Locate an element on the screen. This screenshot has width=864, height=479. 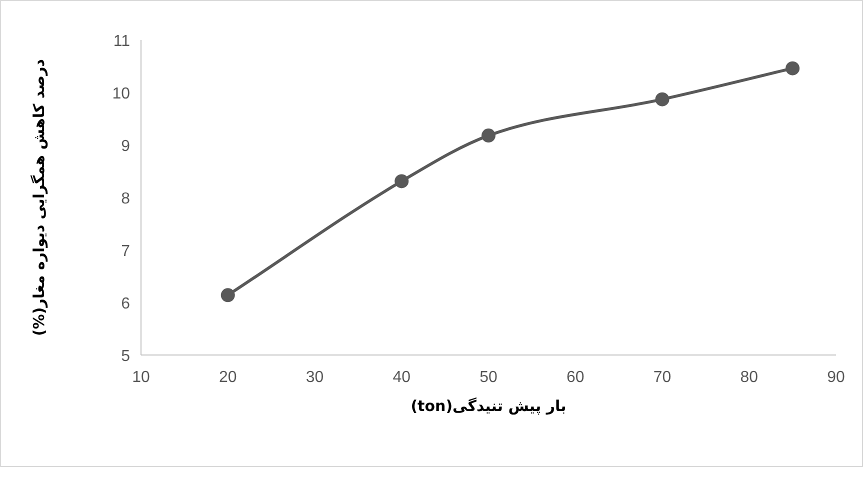
x-tick-label: 70 is located at coordinates (662, 377).